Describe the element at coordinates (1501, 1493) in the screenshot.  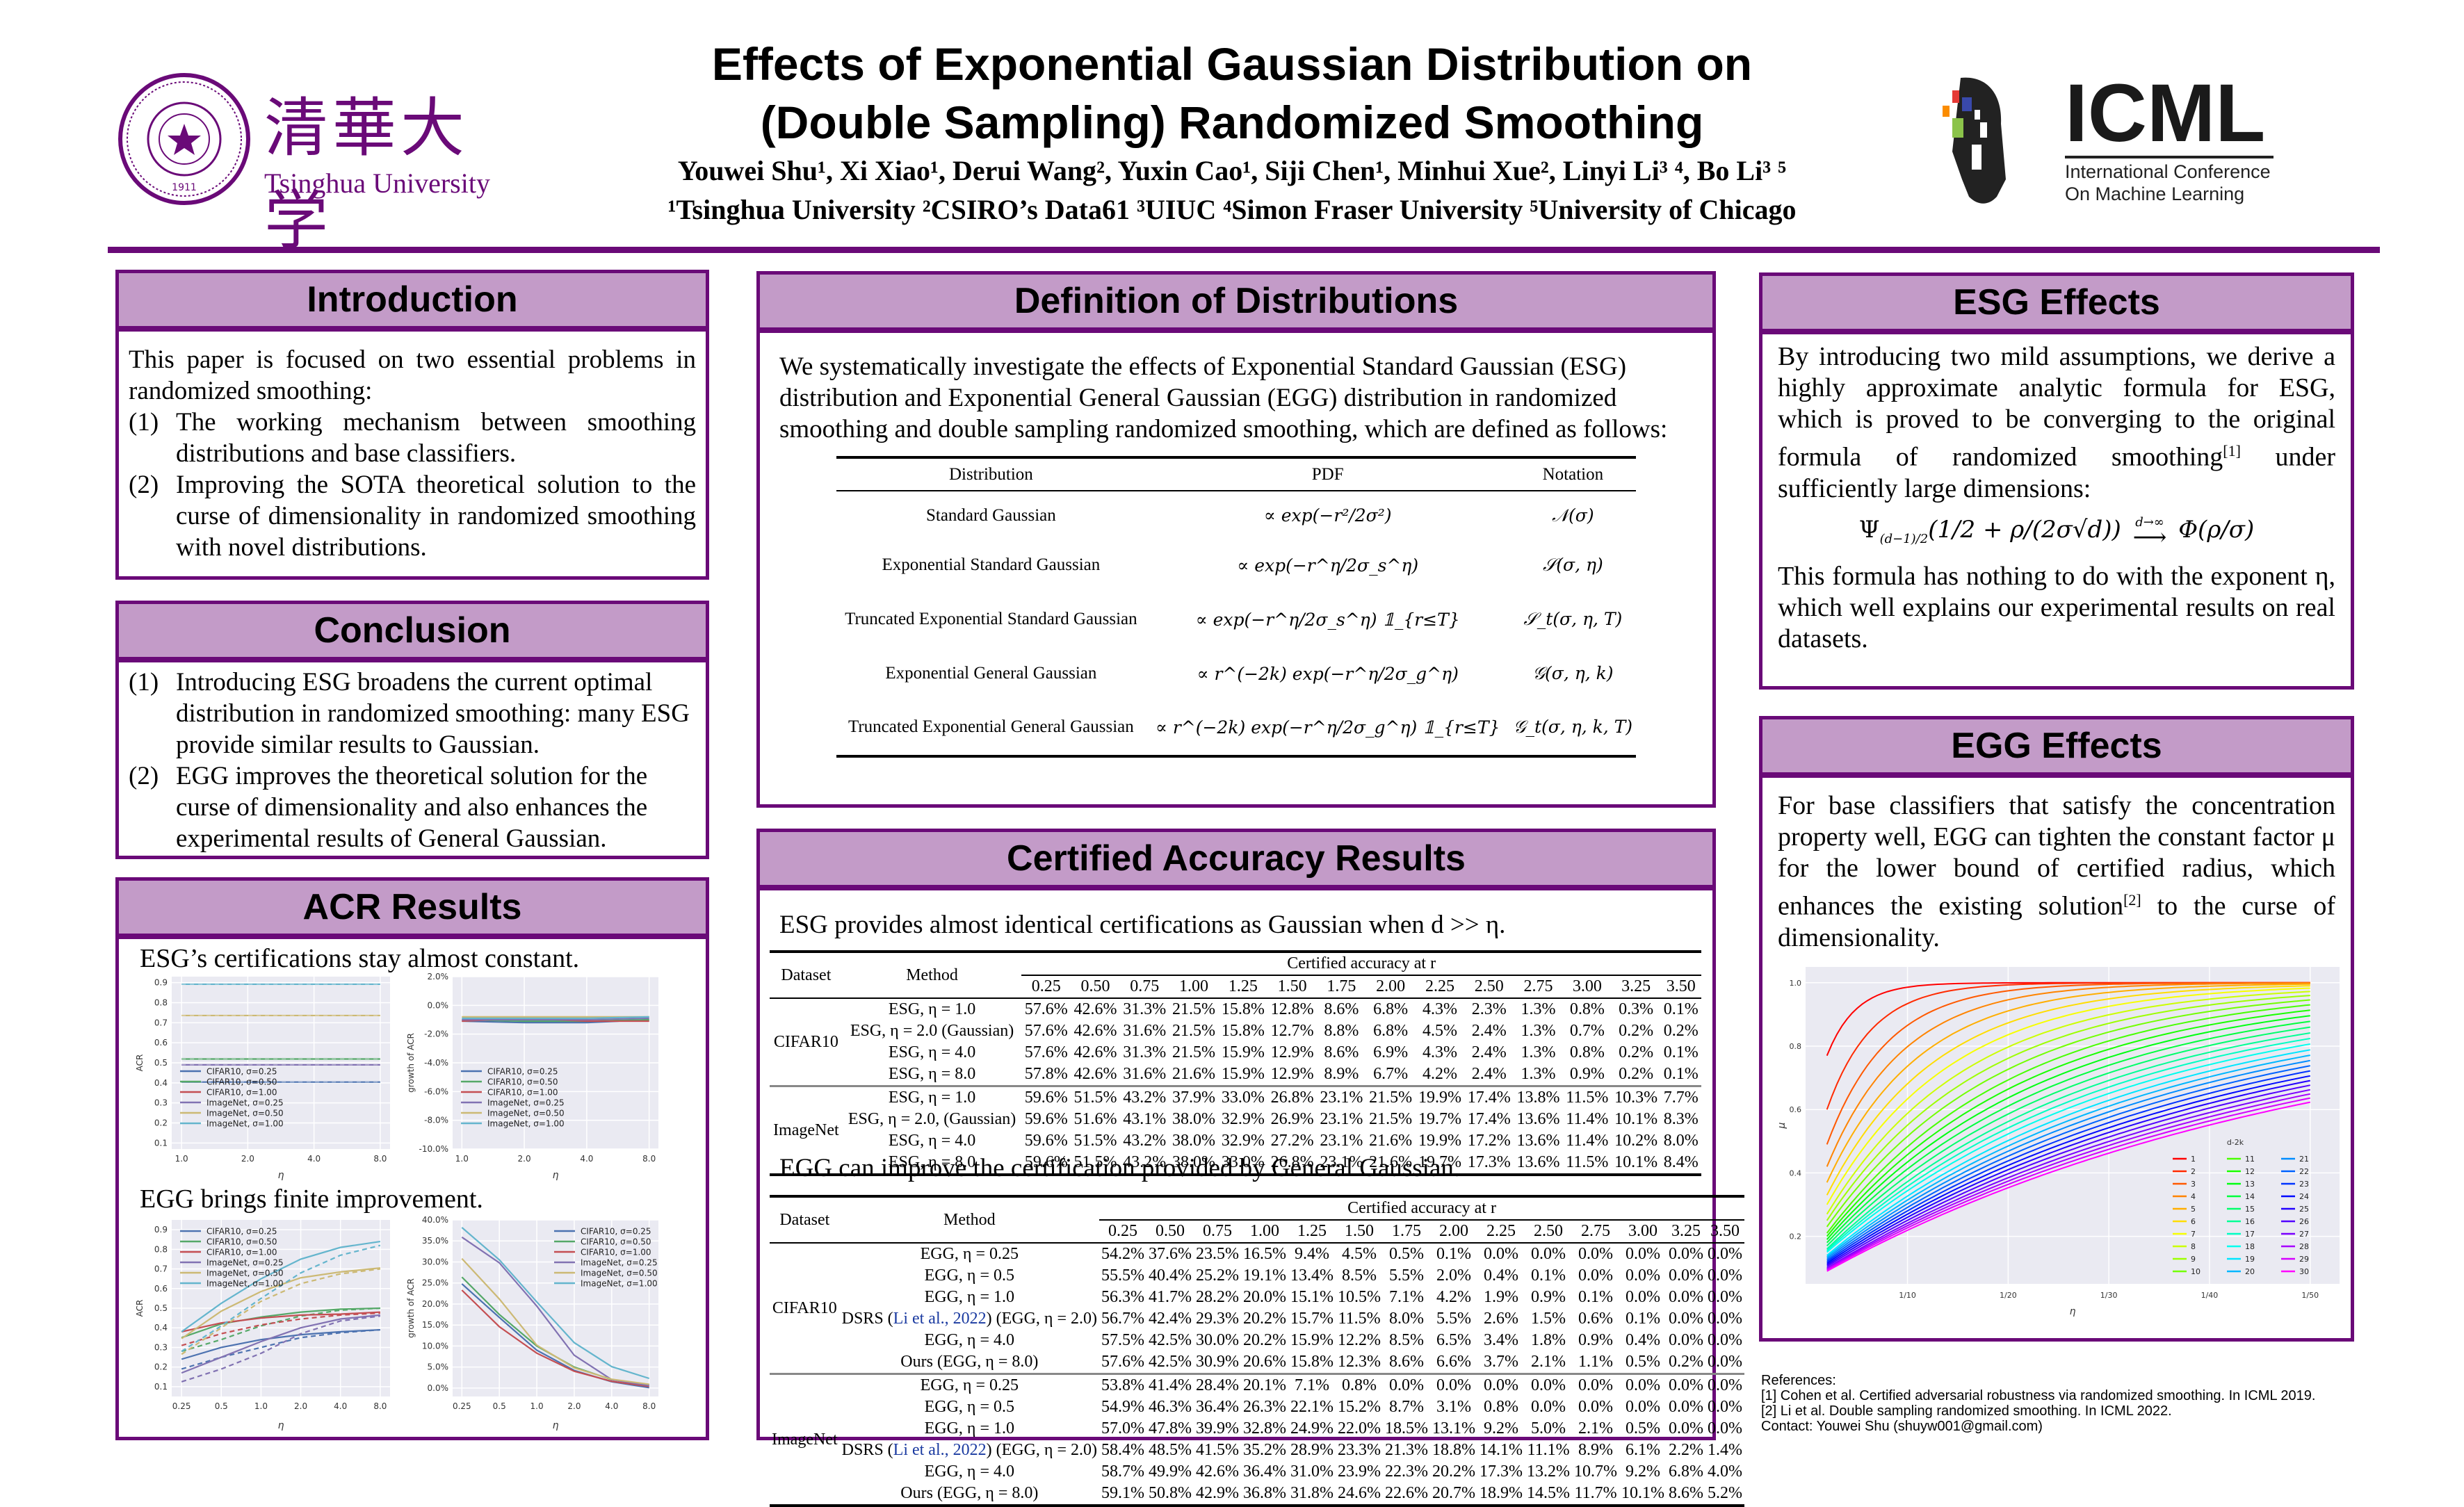
I see `value-cell: 18.9%` at that location.